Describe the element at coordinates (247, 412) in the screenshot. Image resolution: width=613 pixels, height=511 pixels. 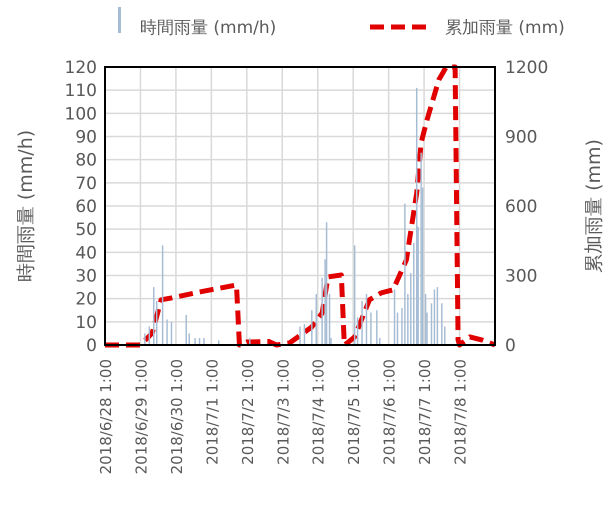
I see `x-tick-label: 2018/7/2 1:00` at that location.